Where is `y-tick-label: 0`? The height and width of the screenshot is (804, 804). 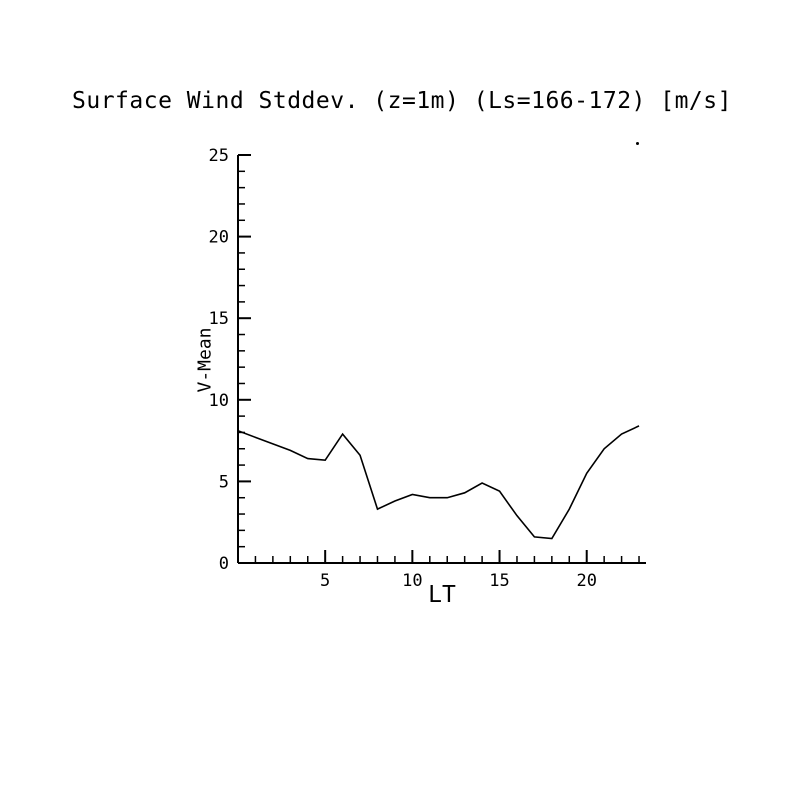
y-tick-label: 0 is located at coordinates (224, 564).